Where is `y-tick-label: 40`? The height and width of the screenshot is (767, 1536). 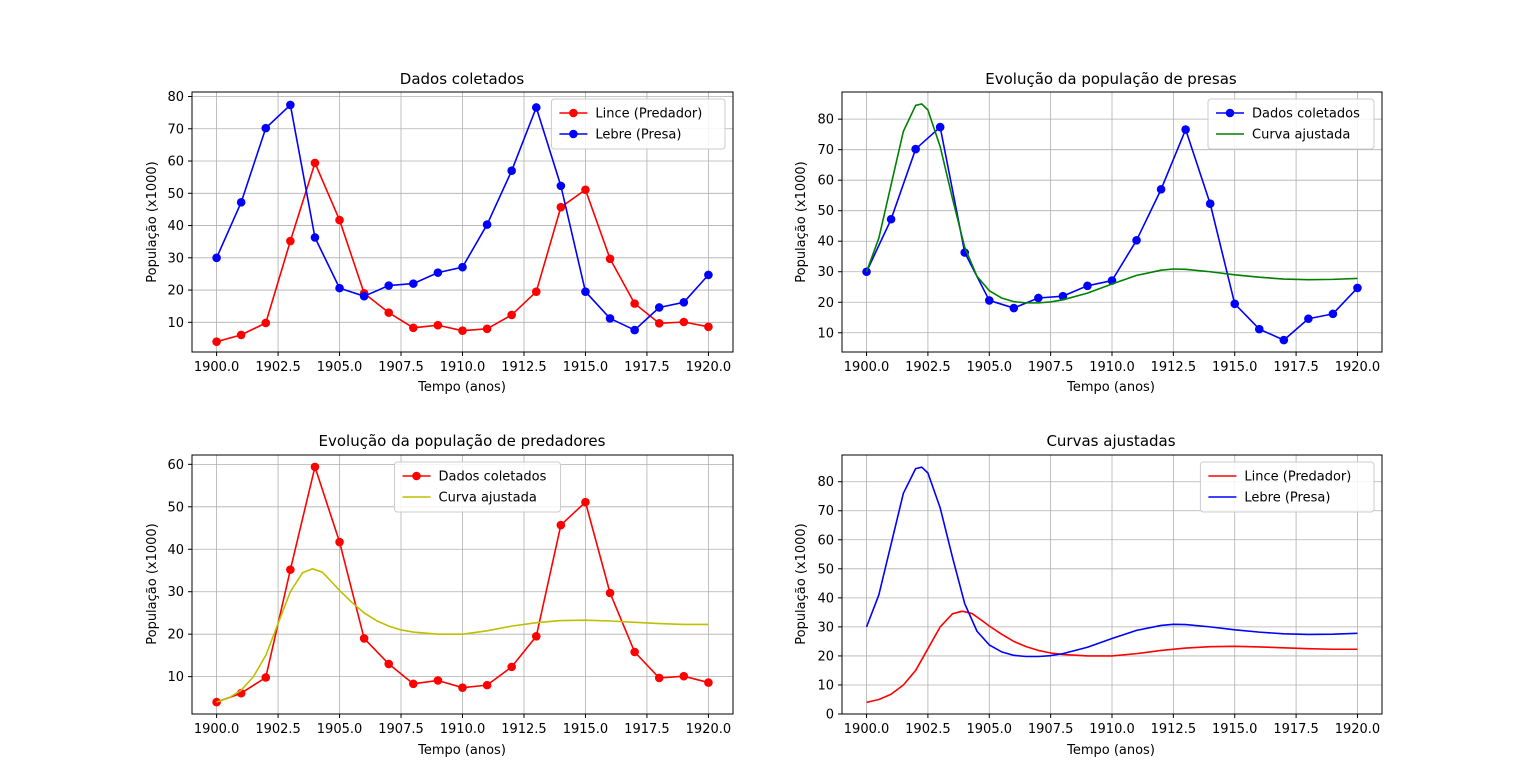
y-tick-label: 40 is located at coordinates (825, 242).